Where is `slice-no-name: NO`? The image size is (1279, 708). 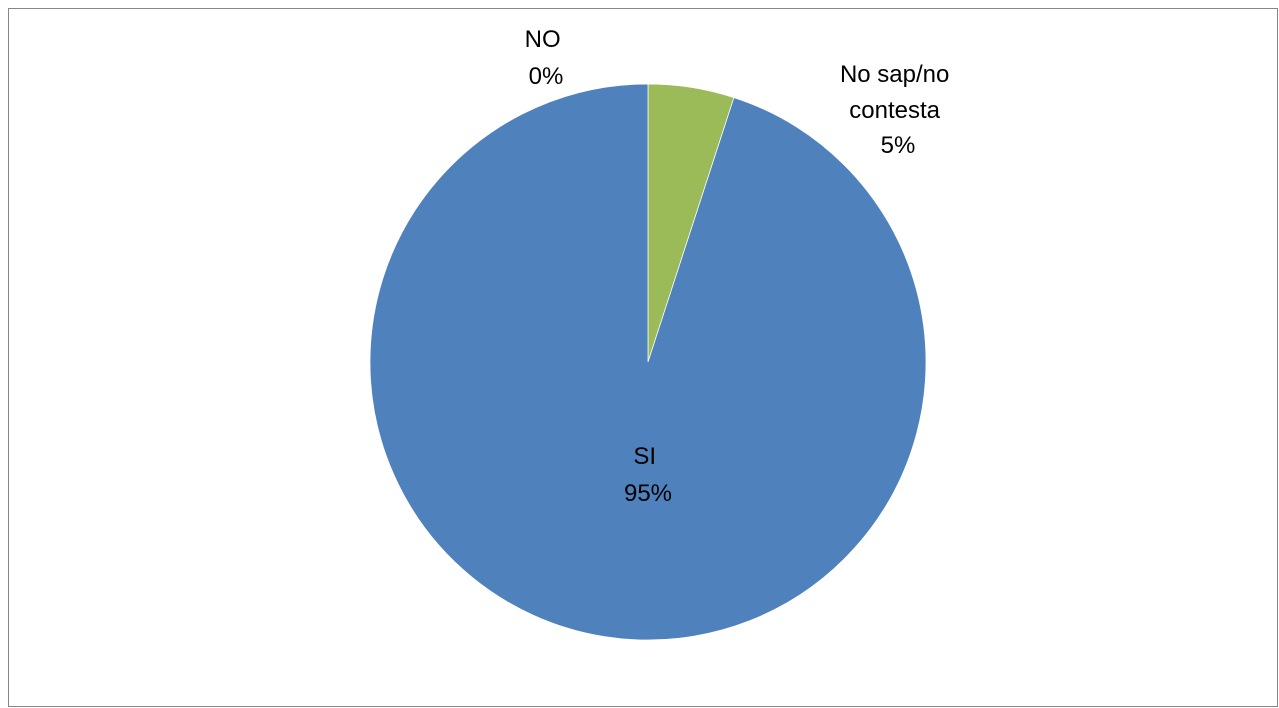
slice-no-name: NO is located at coordinates (543, 39).